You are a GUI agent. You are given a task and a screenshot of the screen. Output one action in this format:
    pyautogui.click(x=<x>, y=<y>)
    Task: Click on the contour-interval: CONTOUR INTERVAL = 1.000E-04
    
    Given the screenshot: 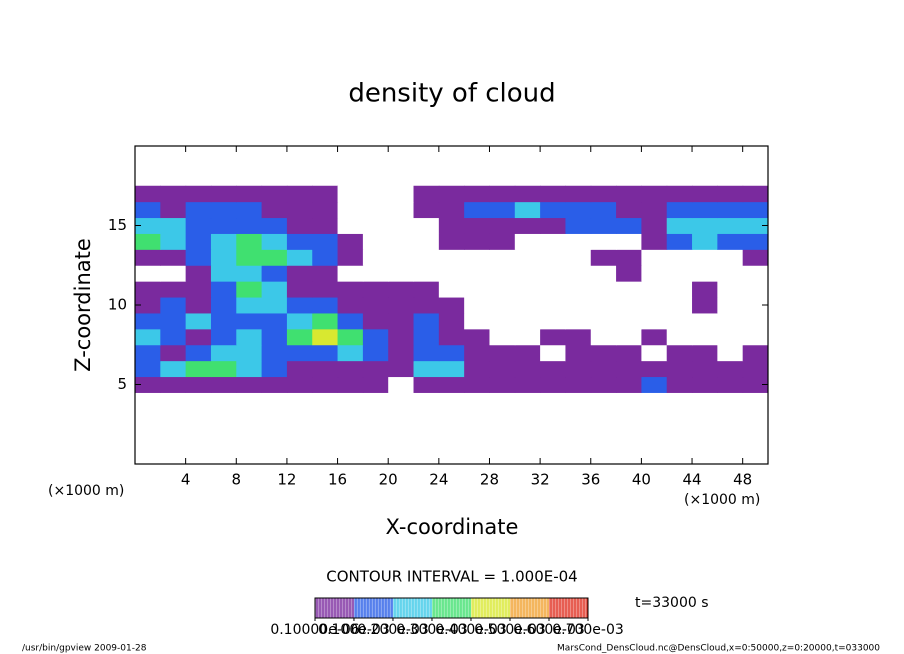 What is the action you would take?
    pyautogui.click(x=451, y=577)
    